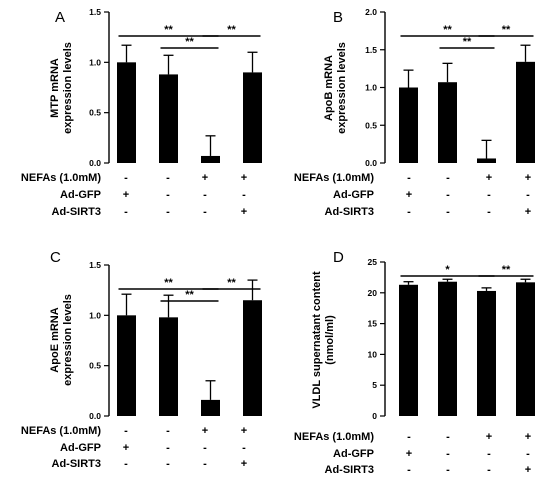  What do you see at coordinates (373, 324) in the screenshot?
I see `panel-d-ytick-label: 15` at bounding box center [373, 324].